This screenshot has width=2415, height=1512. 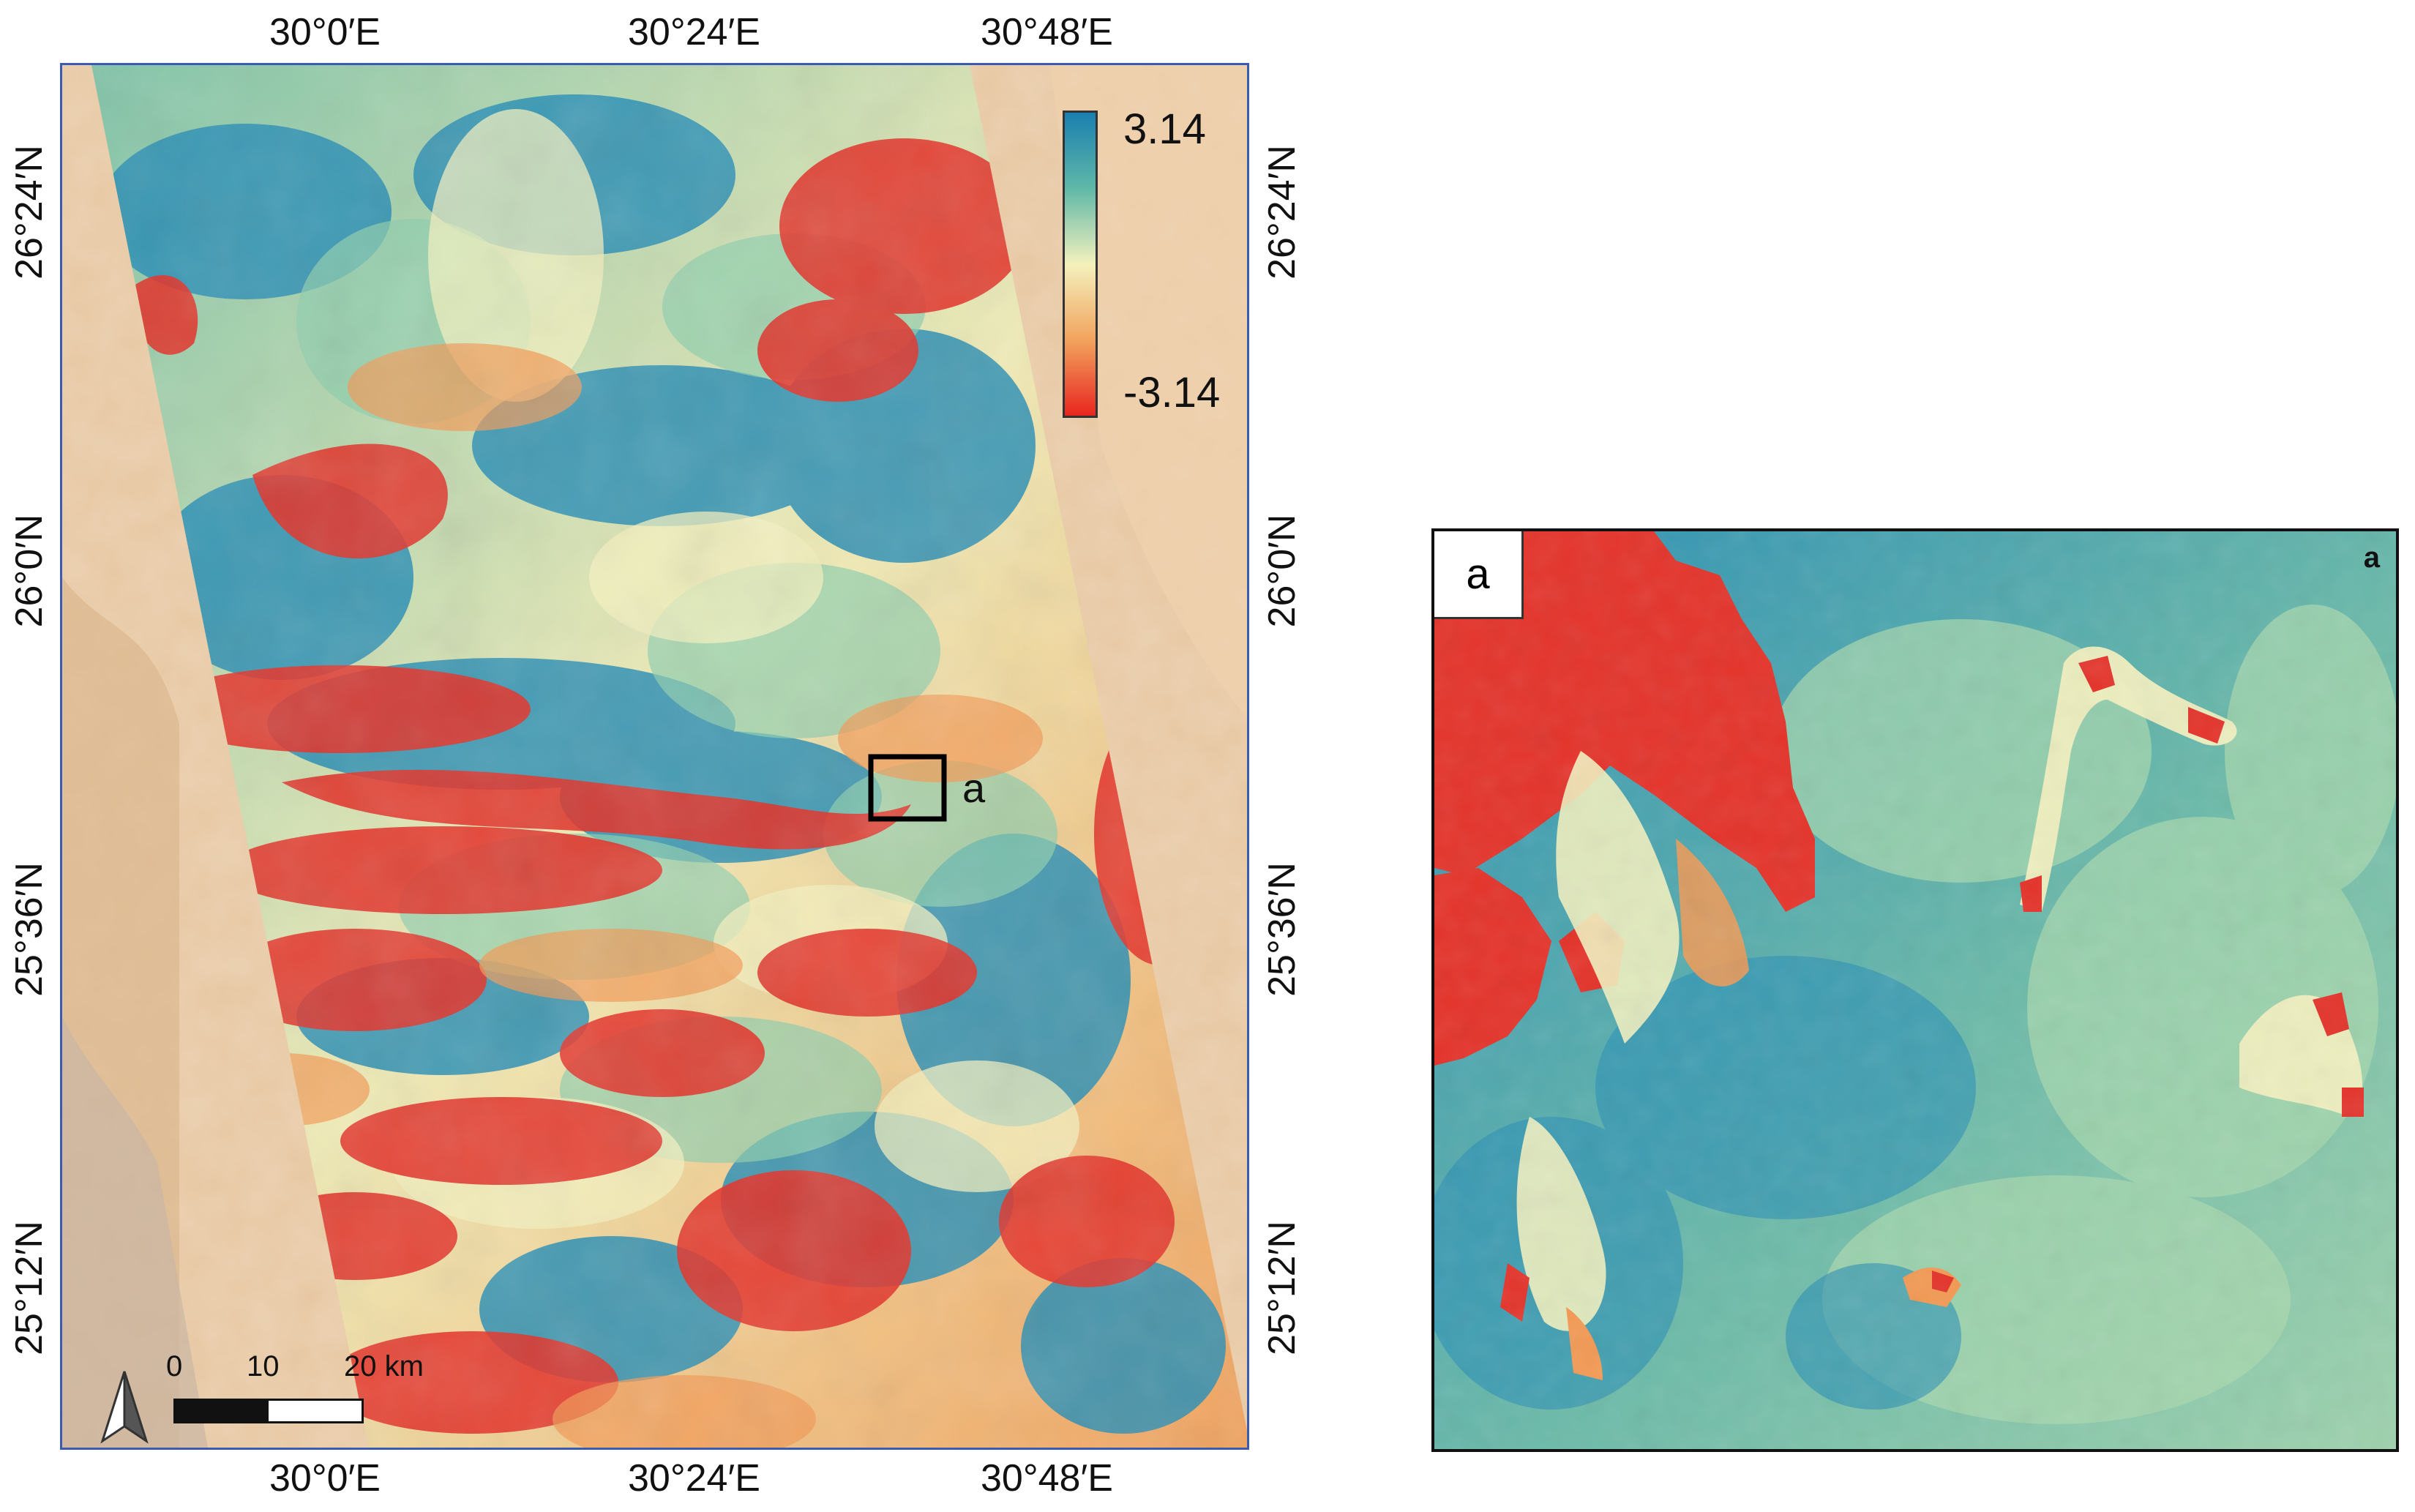 I want to click on right-lat-tick-1: 26°24′N, so click(x=1282, y=213).